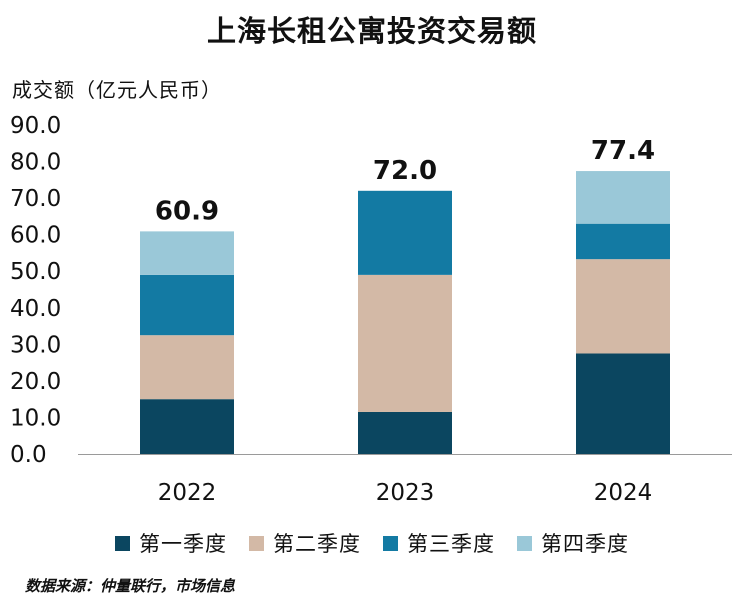  Describe the element at coordinates (187, 305) in the screenshot. I see `bar-2022-q3` at that location.